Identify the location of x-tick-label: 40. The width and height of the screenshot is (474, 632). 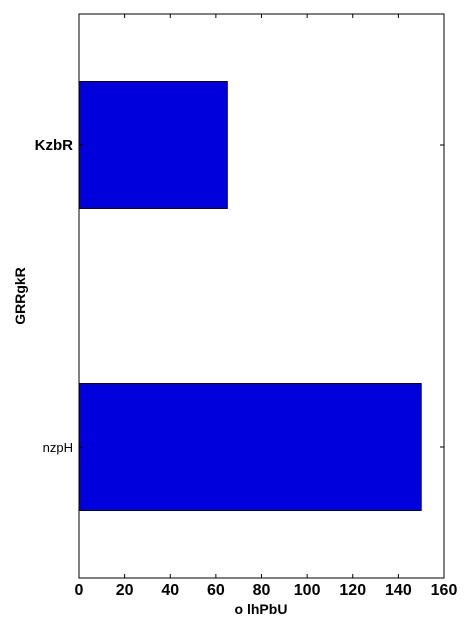
(170, 590).